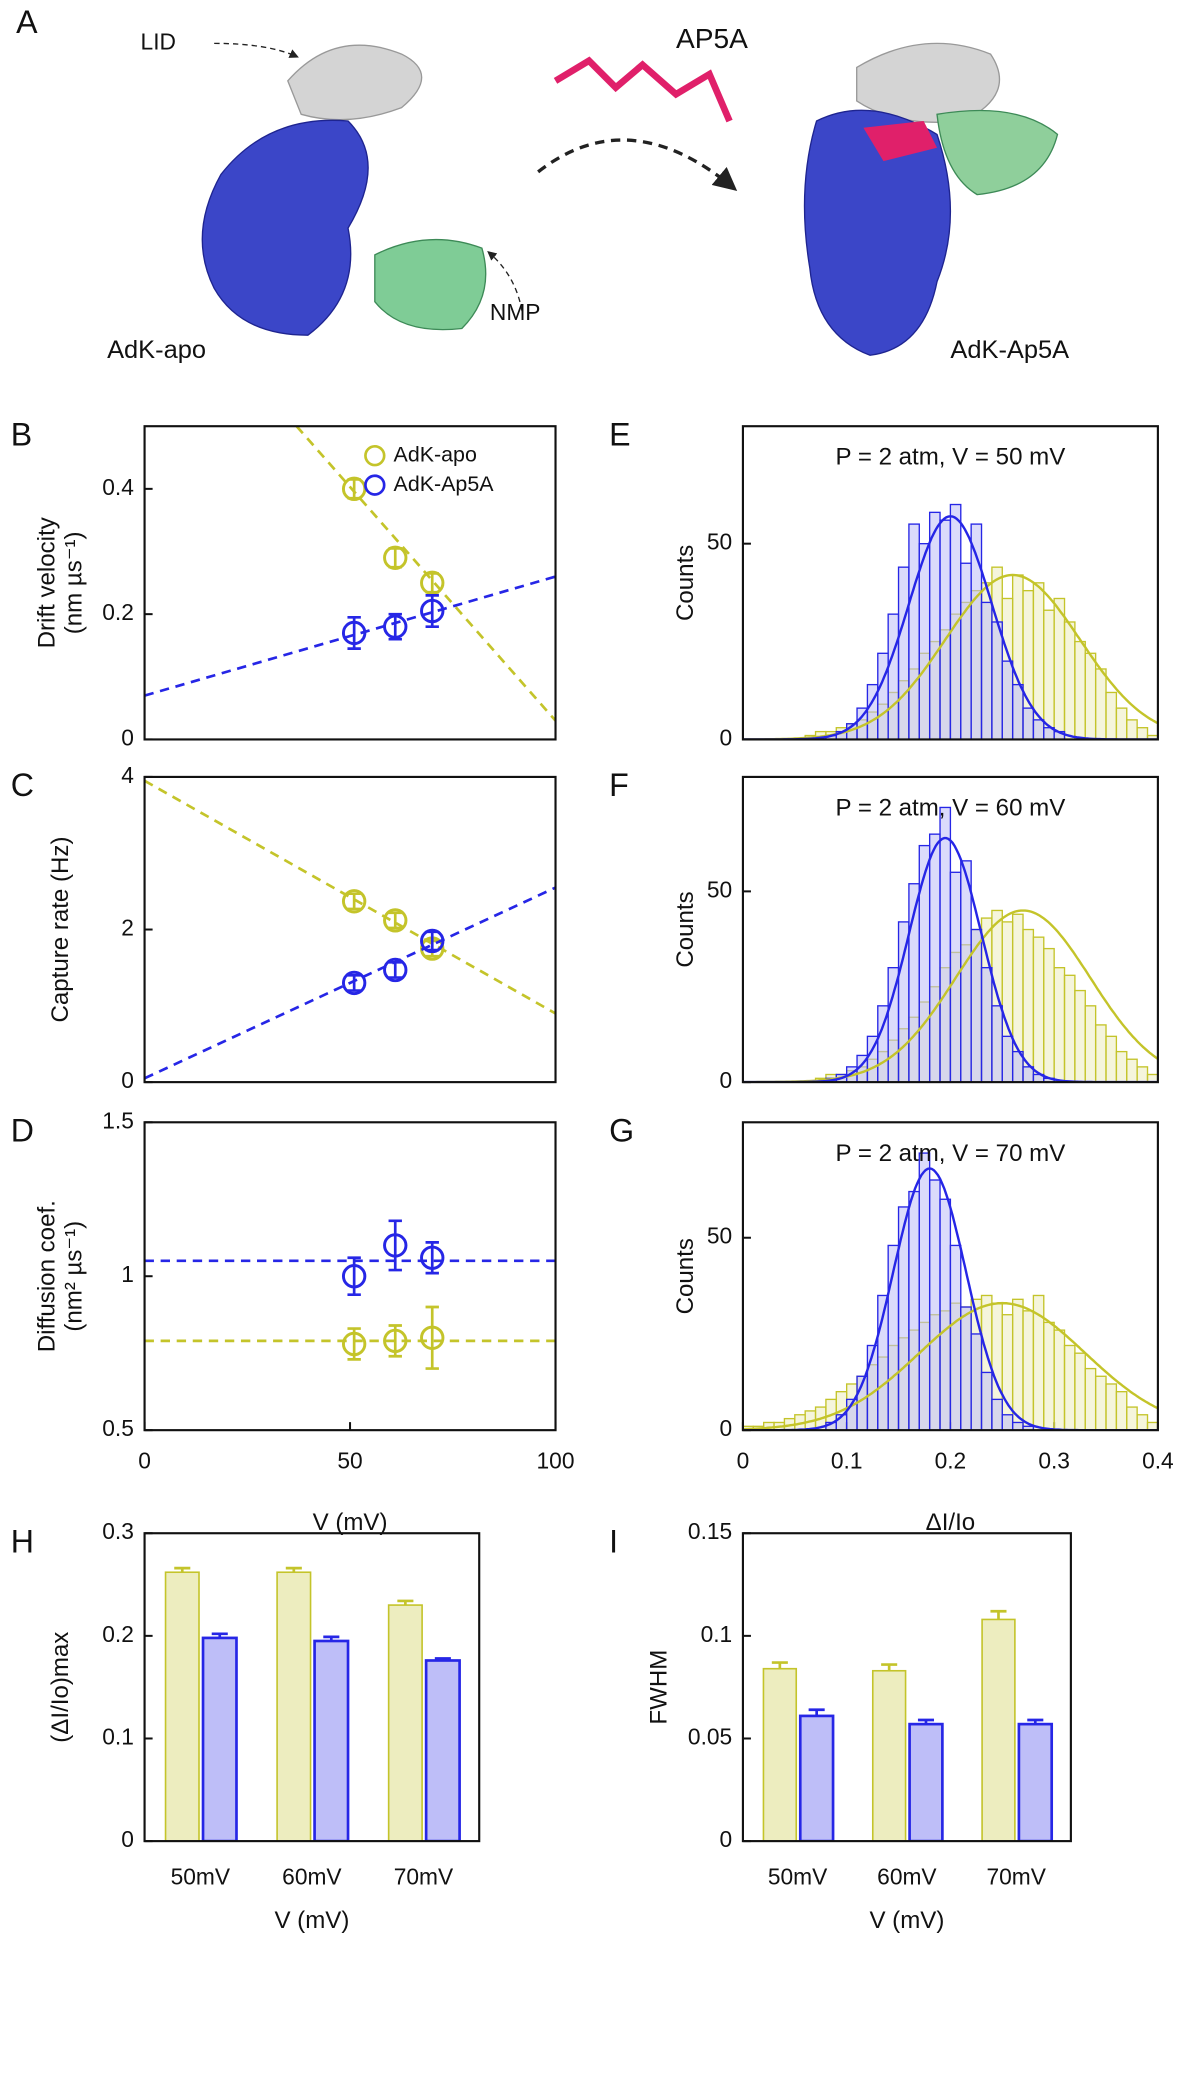 This screenshot has width=1186, height=2100. I want to click on x-tick-label: 0, so click(743, 1460).